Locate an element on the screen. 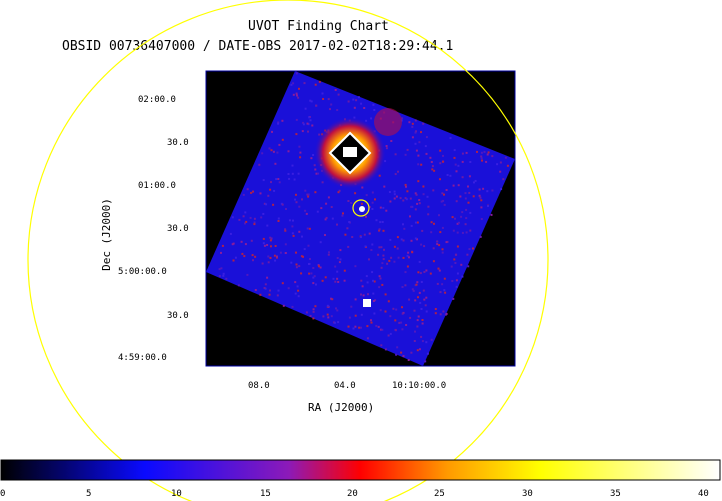 The image size is (722, 501). ra-tick-label: 08.0 is located at coordinates (259, 386).